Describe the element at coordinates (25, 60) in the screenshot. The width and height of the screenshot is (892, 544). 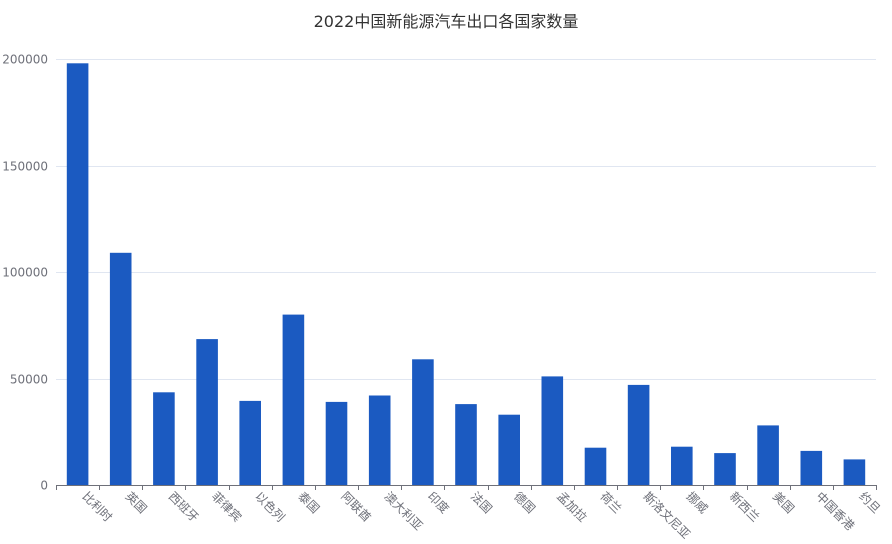
I see `y-tick-label: 200000` at that location.